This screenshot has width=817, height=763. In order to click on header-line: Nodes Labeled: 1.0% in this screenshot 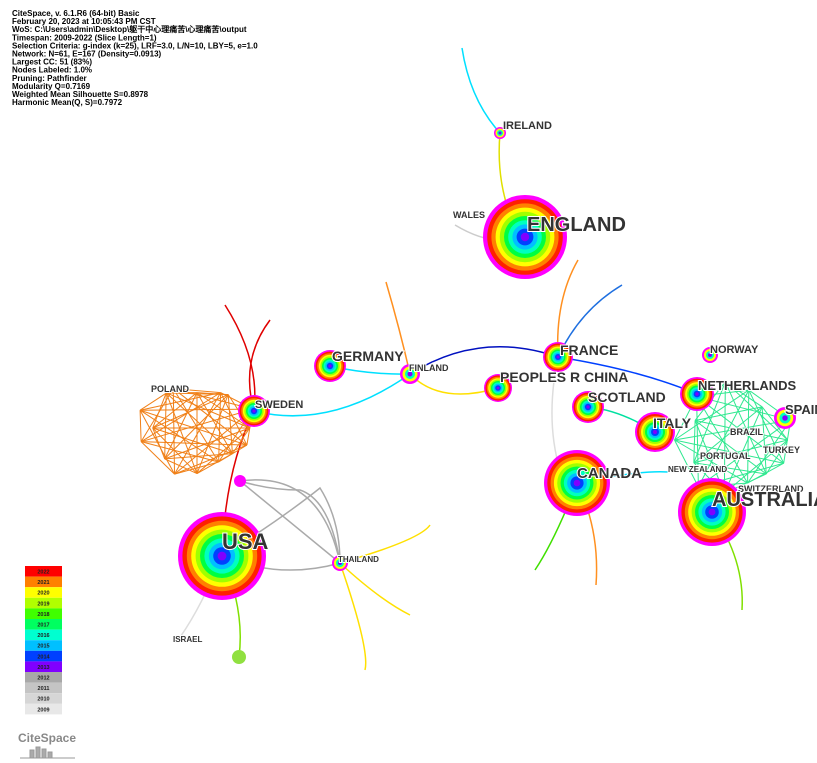, I will do `click(52, 70)`.